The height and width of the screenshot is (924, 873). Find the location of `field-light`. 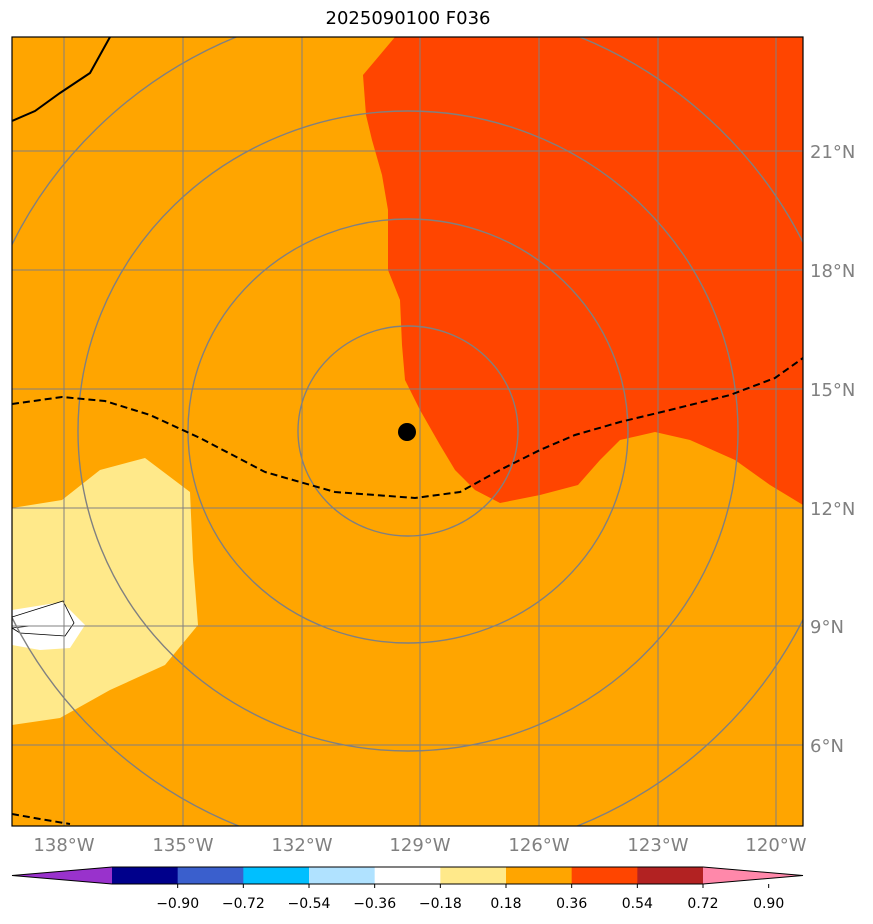

field-light is located at coordinates (105, 591).